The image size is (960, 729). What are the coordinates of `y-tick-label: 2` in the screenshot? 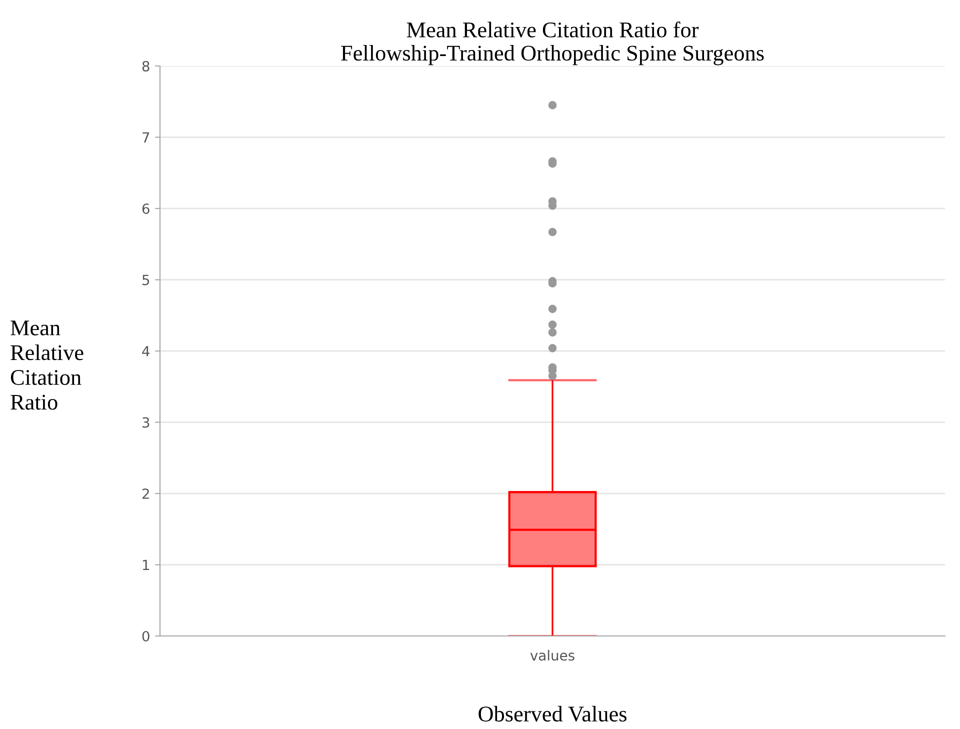 It's located at (145, 493).